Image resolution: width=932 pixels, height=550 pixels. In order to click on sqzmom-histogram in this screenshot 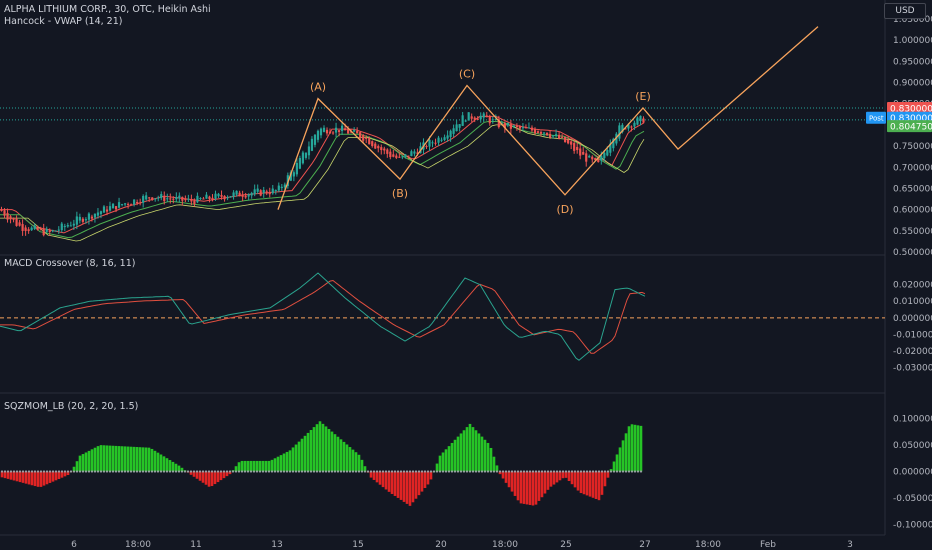, I will do `click(321, 463)`.